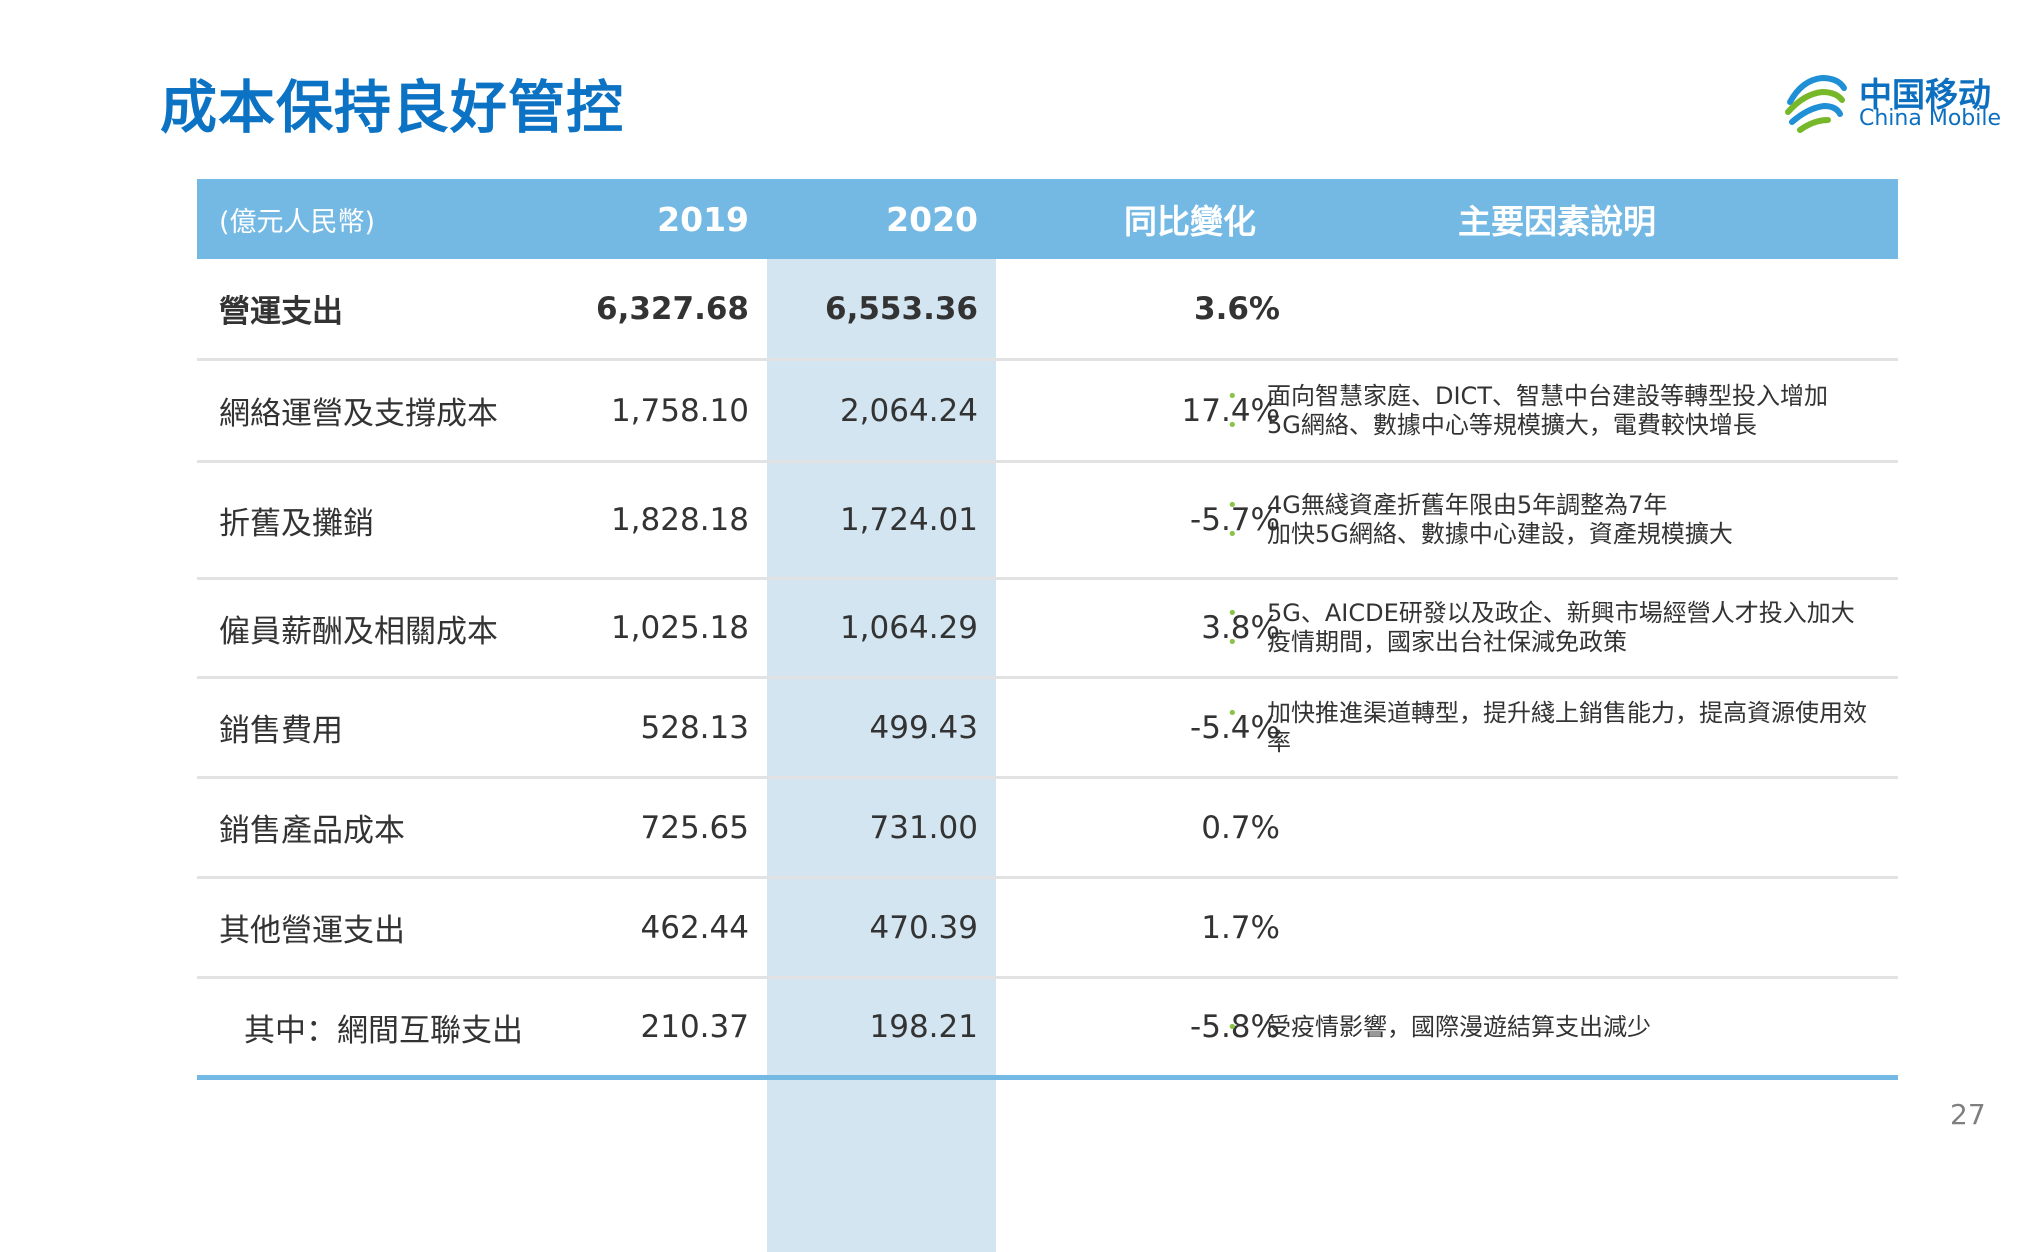 Image resolution: width=2038 pixels, height=1252 pixels. What do you see at coordinates (923, 827) in the screenshot?
I see `value-2020: 731.00` at bounding box center [923, 827].